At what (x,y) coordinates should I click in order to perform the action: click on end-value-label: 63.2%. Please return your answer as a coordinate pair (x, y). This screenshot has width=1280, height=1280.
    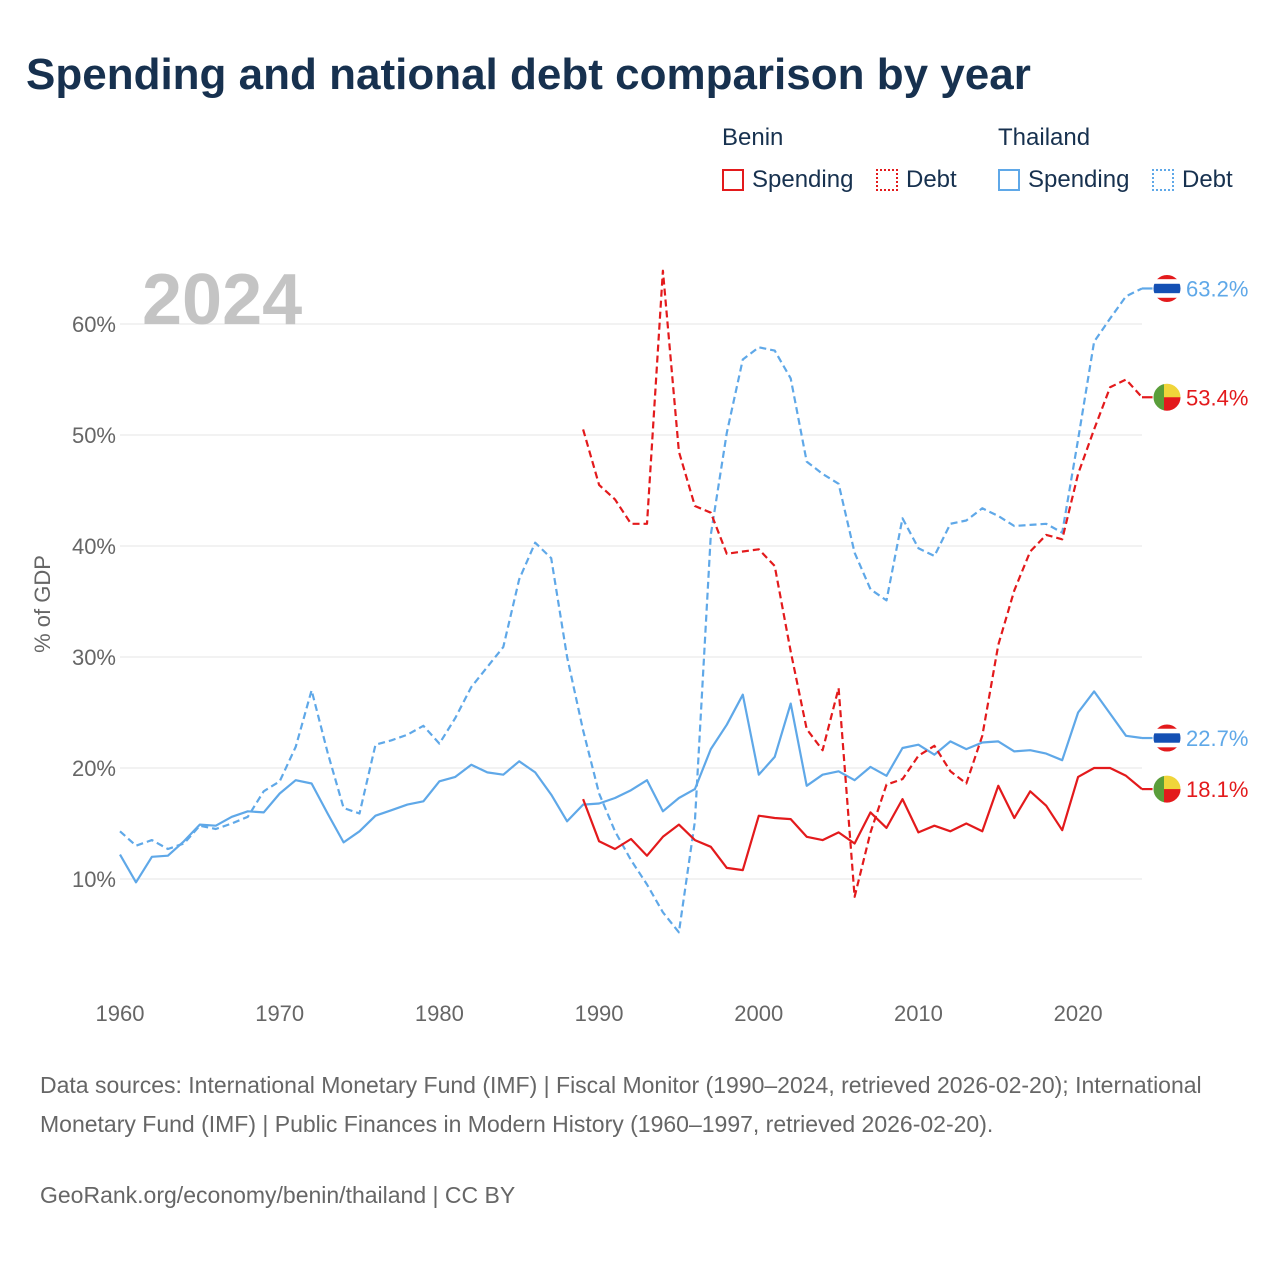
    Looking at the image, I should click on (1217, 288).